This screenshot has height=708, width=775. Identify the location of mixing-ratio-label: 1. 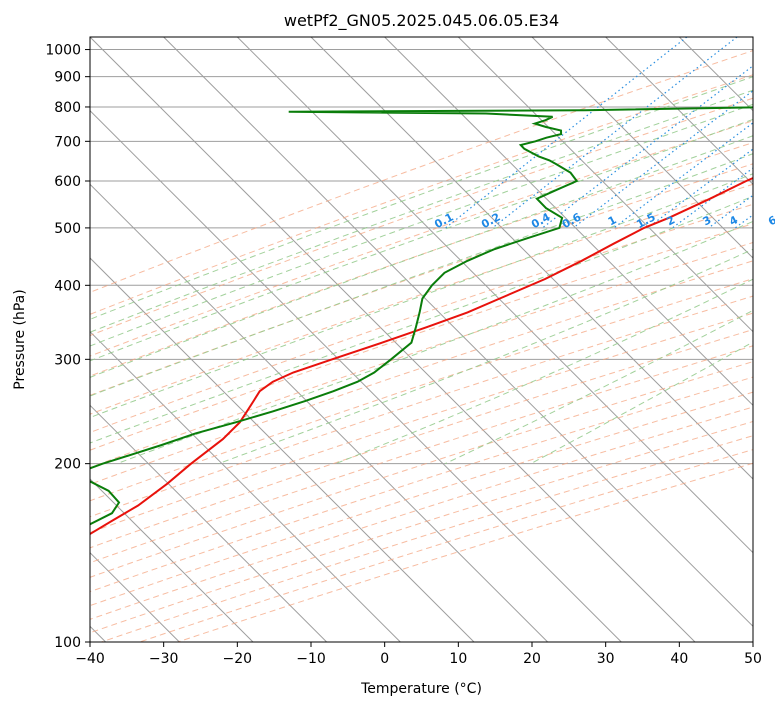
(612, 220).